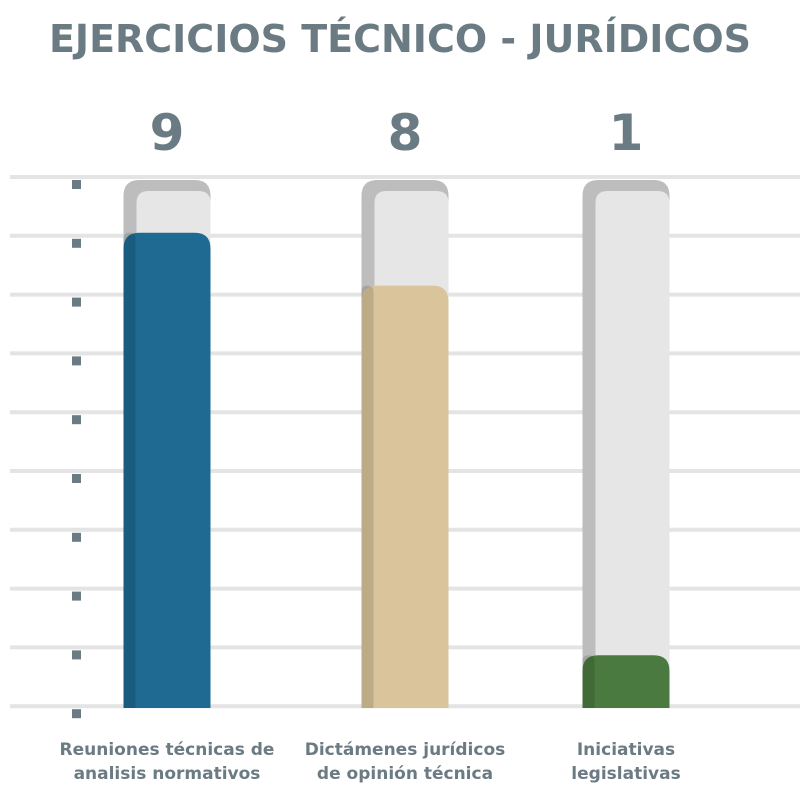 The height and width of the screenshot is (788, 804). I want to click on value-label: 8, so click(405, 133).